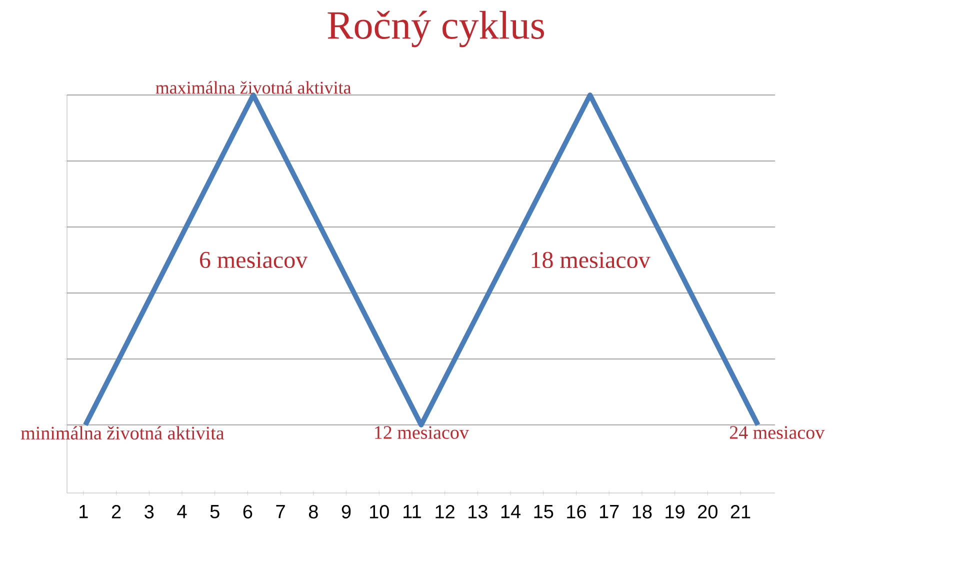 This screenshot has width=970, height=576. Describe the element at coordinates (116, 511) in the screenshot. I see `x-tick-label: 2` at that location.